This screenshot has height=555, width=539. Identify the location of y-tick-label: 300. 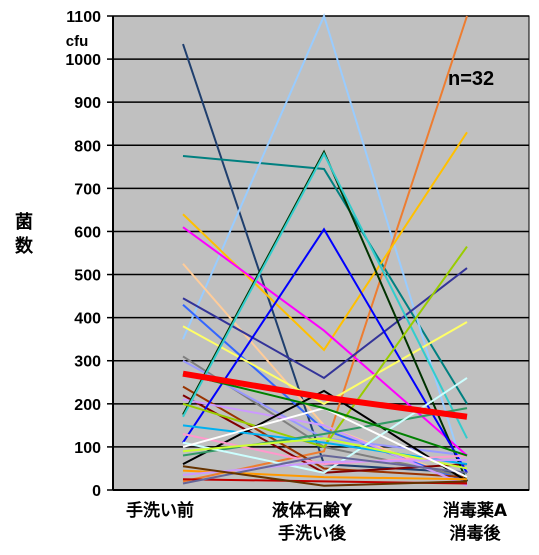
(87, 362).